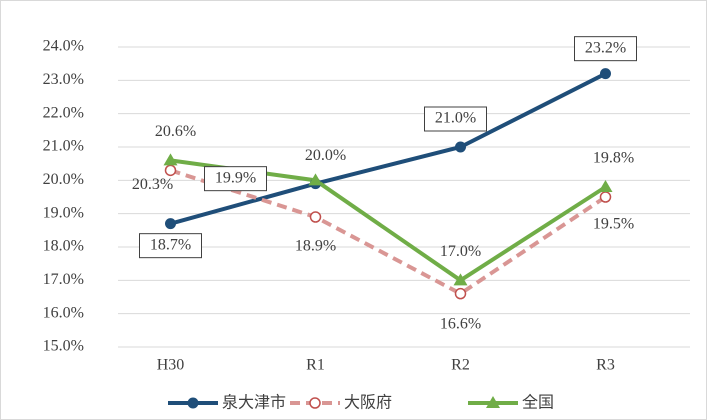 This screenshot has width=707, height=420. What do you see at coordinates (325, 155) in the screenshot?
I see `data-label: 20.0%` at bounding box center [325, 155].